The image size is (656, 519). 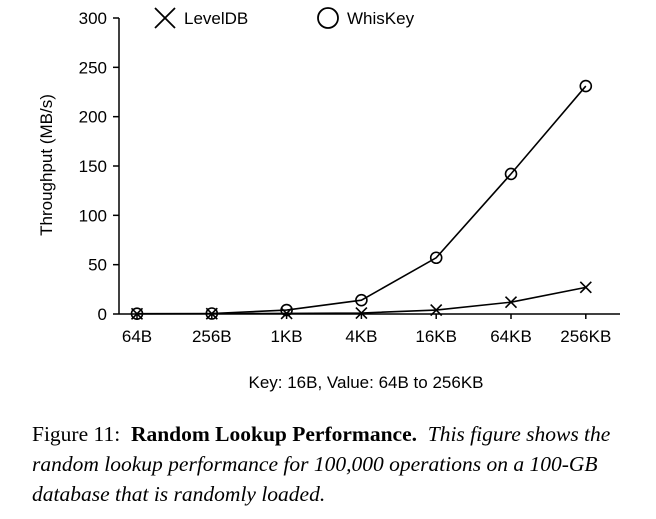 I want to click on y-tick-label: 150, so click(x=93, y=166).